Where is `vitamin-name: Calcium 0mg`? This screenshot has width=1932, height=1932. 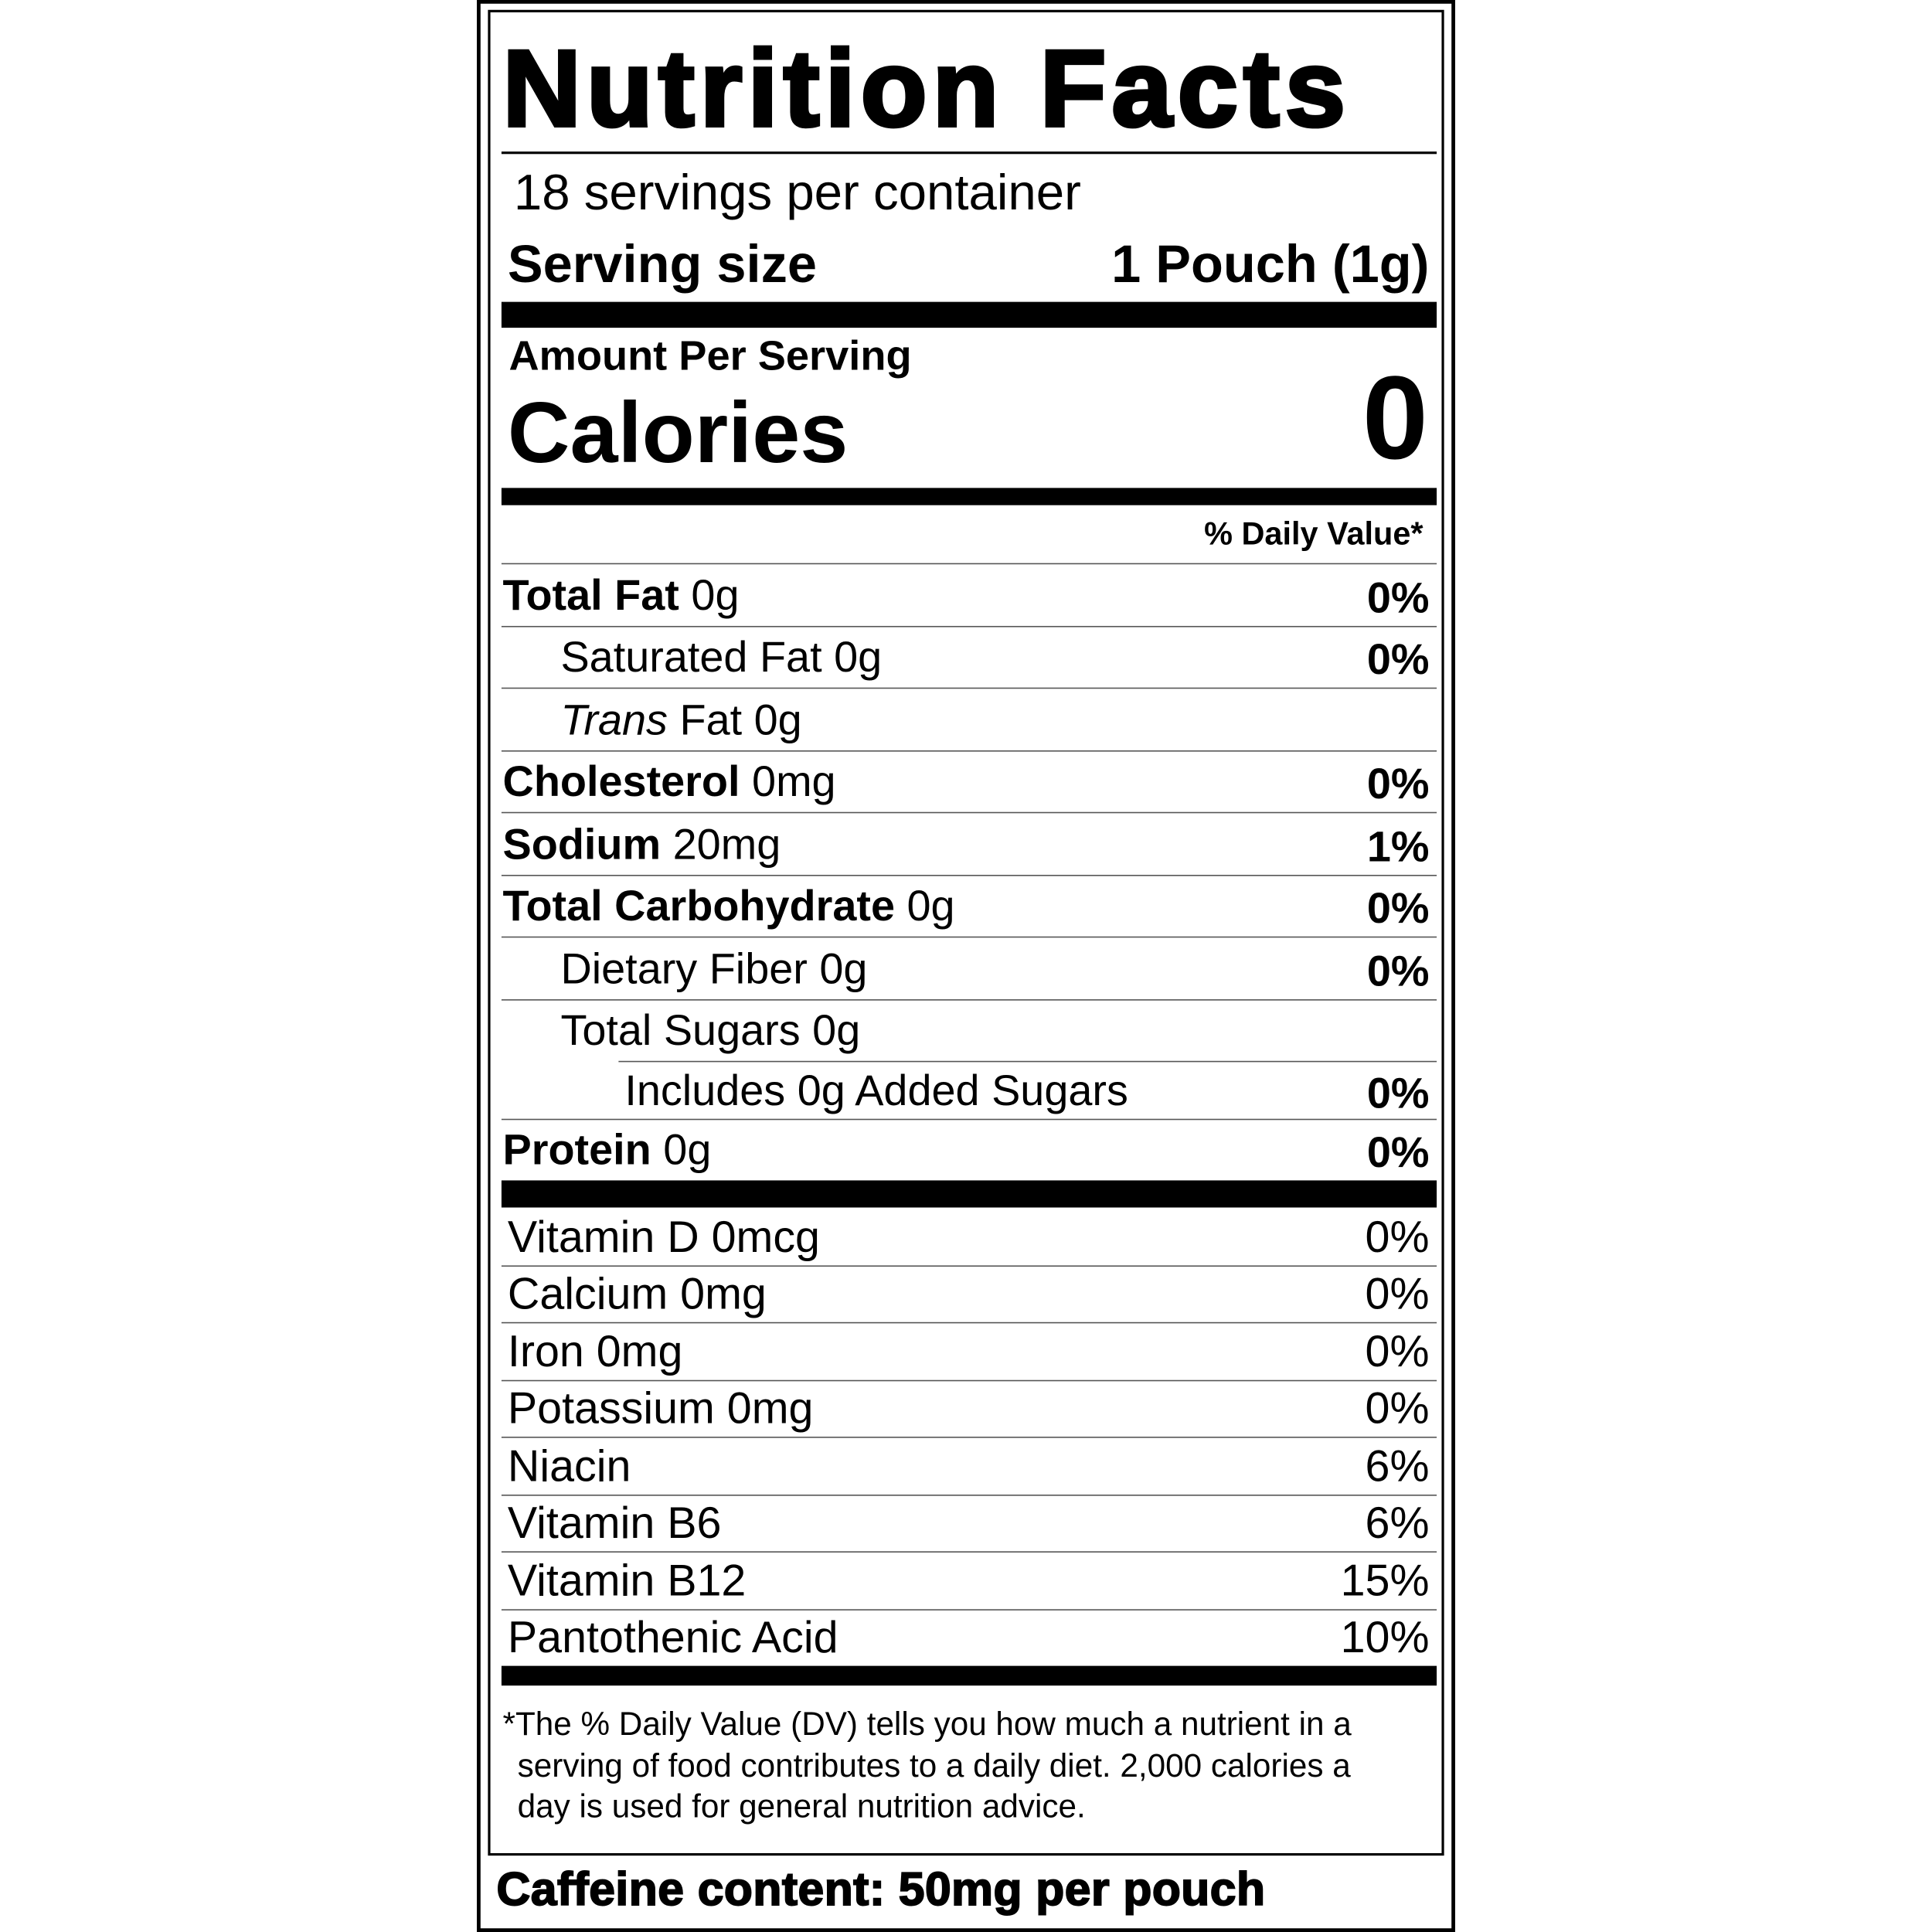
vitamin-name: Calcium 0mg is located at coordinates (637, 1293).